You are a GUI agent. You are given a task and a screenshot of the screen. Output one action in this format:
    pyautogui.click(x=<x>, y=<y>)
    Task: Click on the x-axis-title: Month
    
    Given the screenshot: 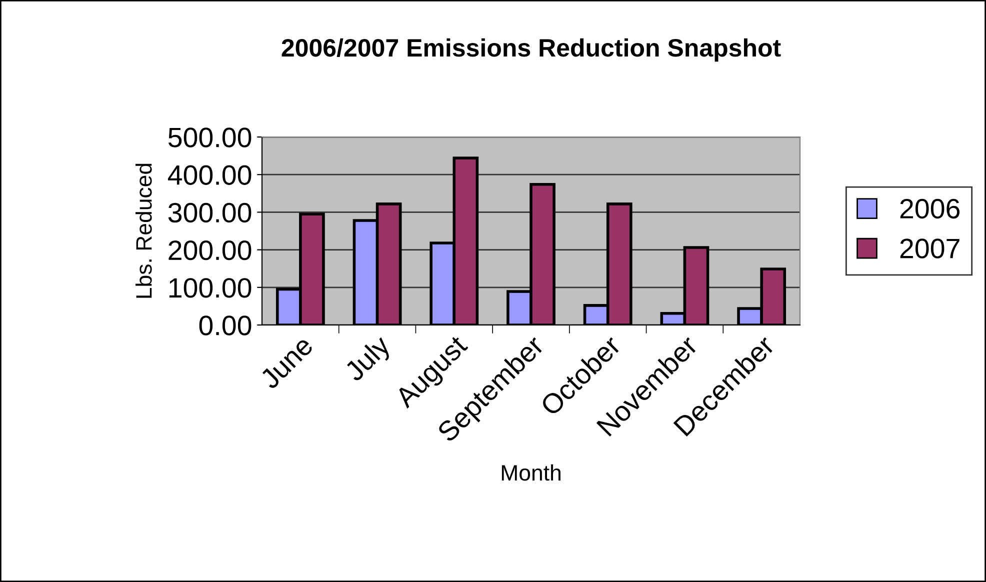 What is the action you would take?
    pyautogui.click(x=531, y=472)
    